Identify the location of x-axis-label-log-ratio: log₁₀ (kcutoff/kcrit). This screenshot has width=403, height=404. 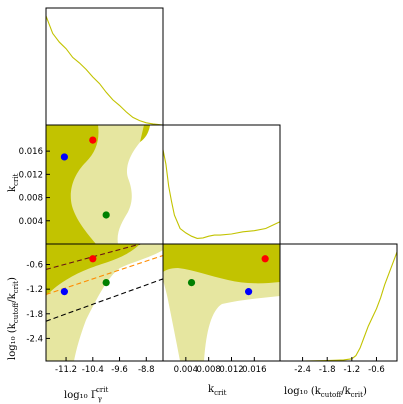
(325, 392).